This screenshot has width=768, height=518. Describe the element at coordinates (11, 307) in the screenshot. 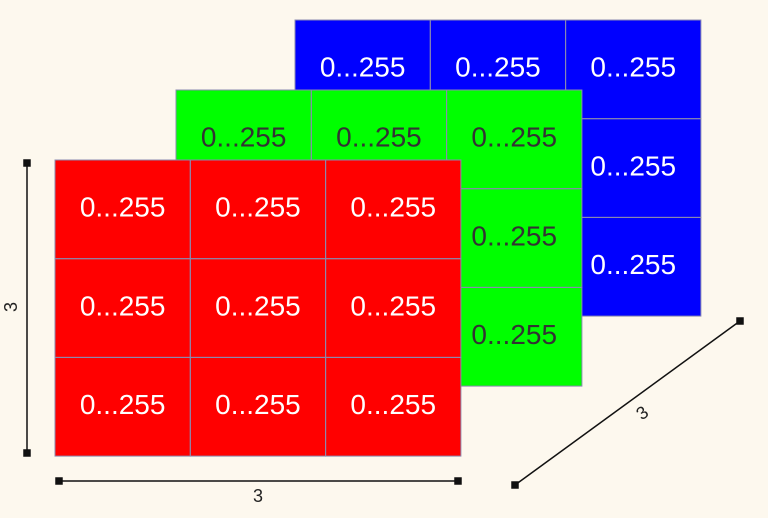

I see `height-label: 3` at that location.